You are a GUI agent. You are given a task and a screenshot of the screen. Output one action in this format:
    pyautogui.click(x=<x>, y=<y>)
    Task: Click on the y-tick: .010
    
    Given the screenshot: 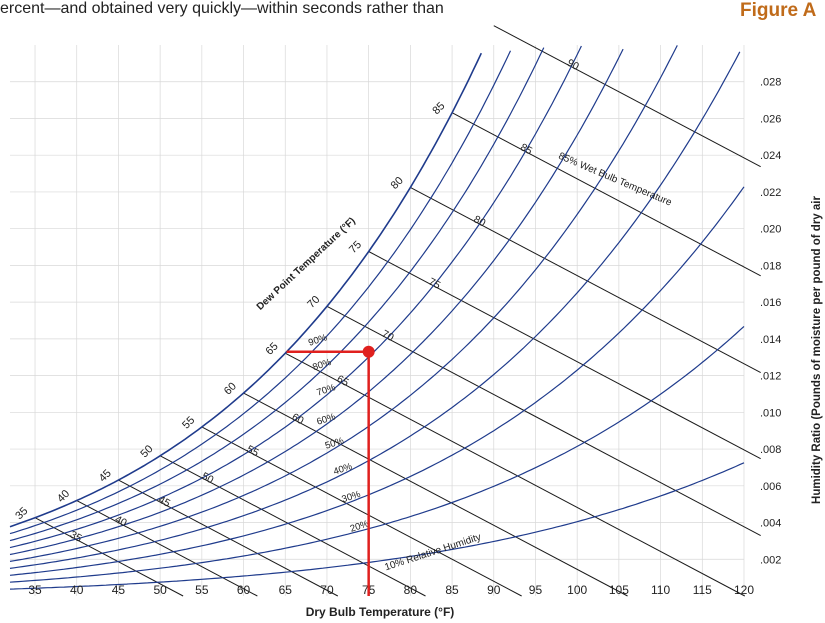 What is the action you would take?
    pyautogui.click(x=770, y=413)
    